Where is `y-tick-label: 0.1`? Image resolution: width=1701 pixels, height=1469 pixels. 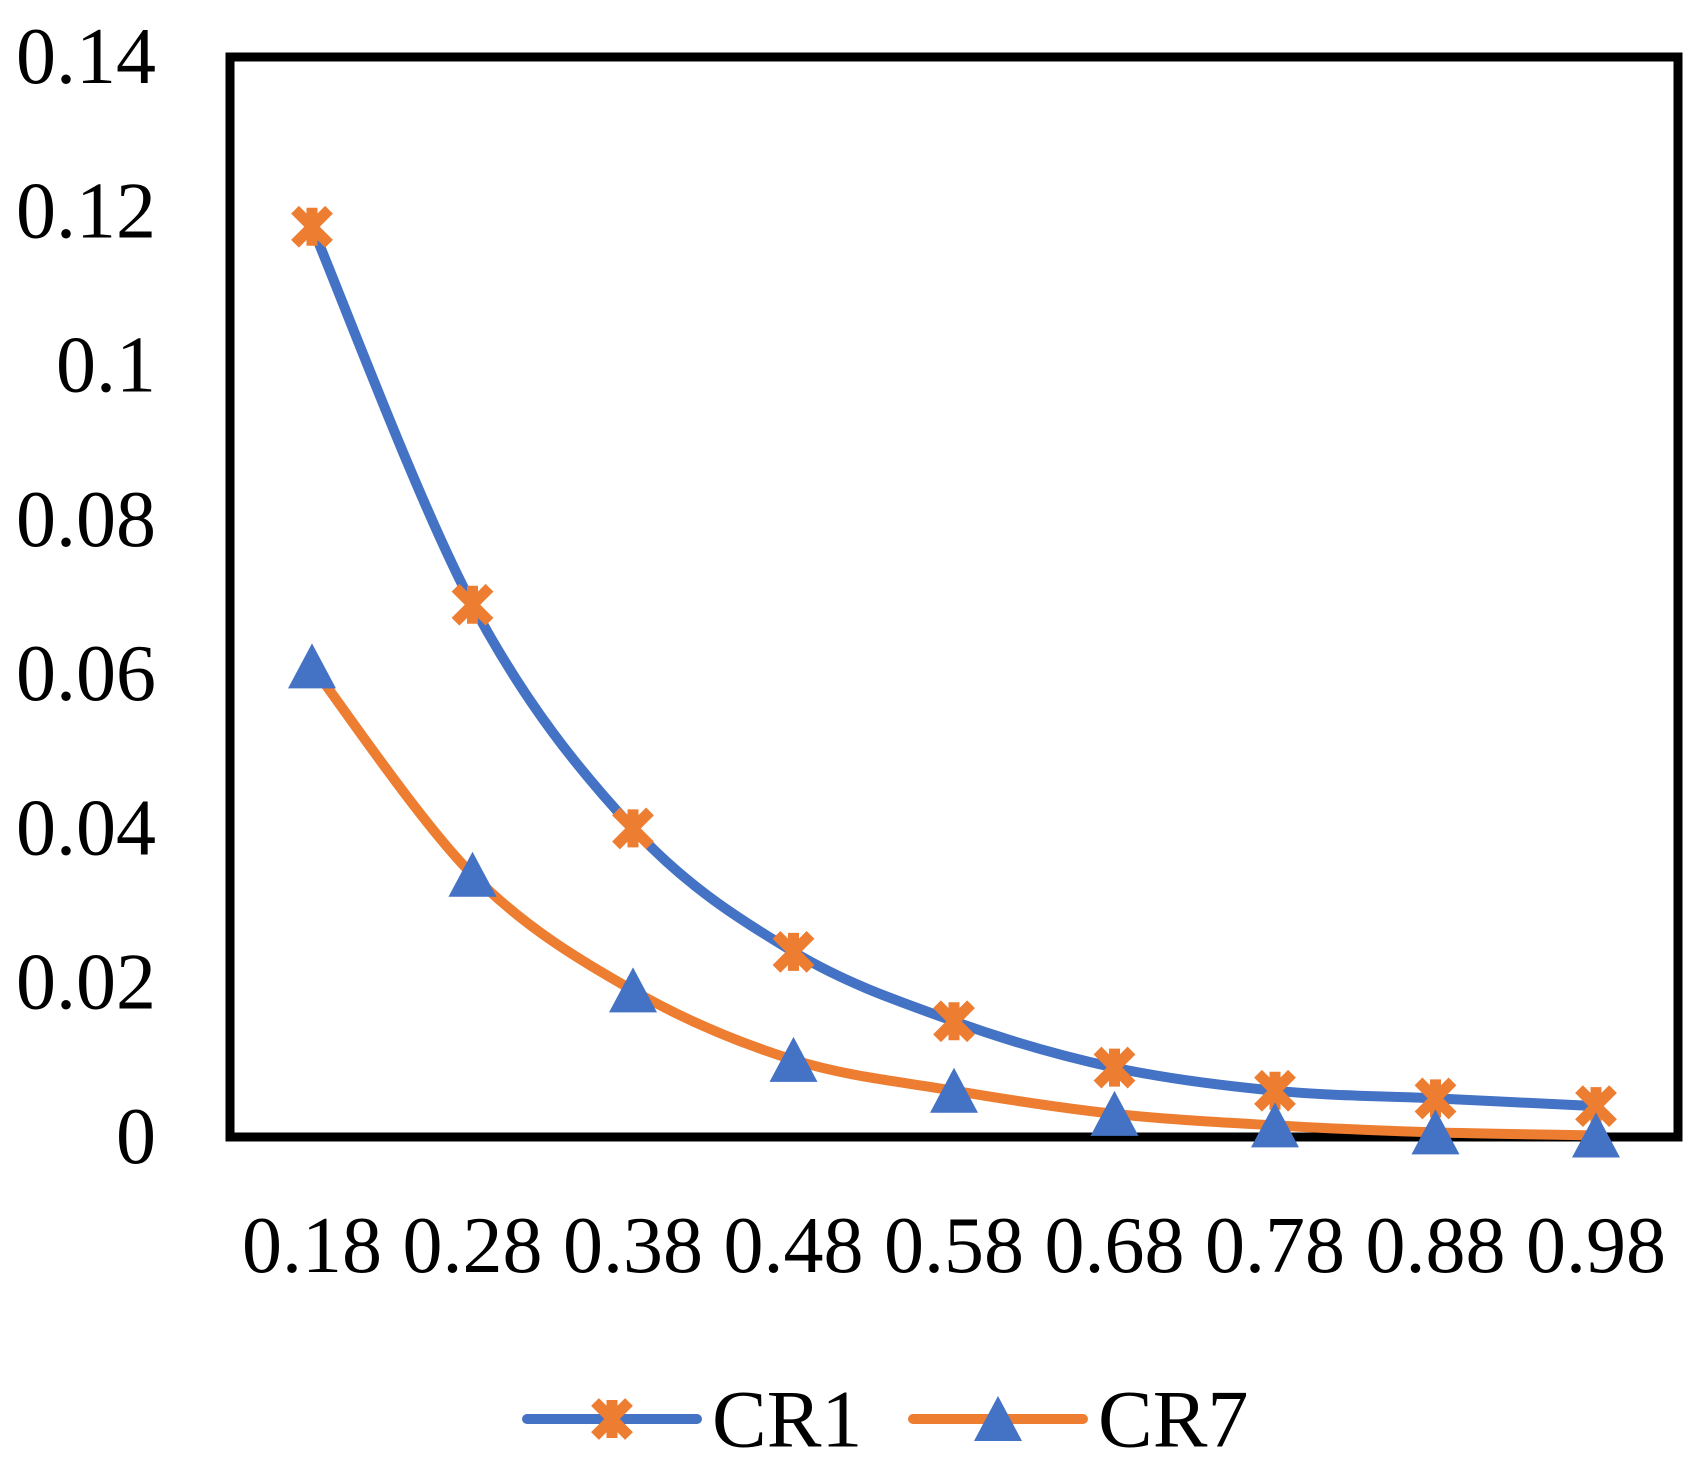 y-tick-label: 0.1 is located at coordinates (106, 366).